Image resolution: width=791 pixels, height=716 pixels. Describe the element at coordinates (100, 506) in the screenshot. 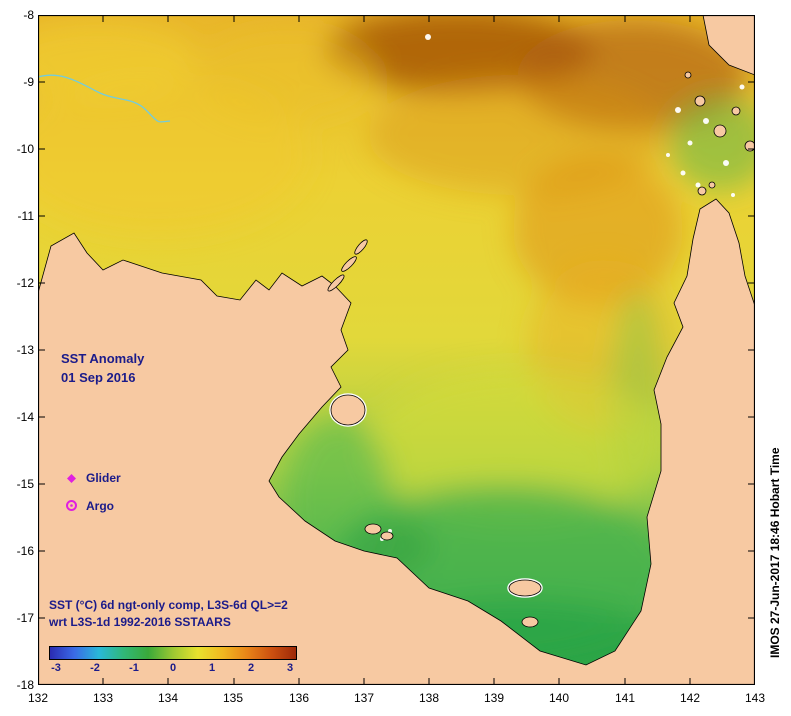

I see `legend-argo-label: Argo` at that location.